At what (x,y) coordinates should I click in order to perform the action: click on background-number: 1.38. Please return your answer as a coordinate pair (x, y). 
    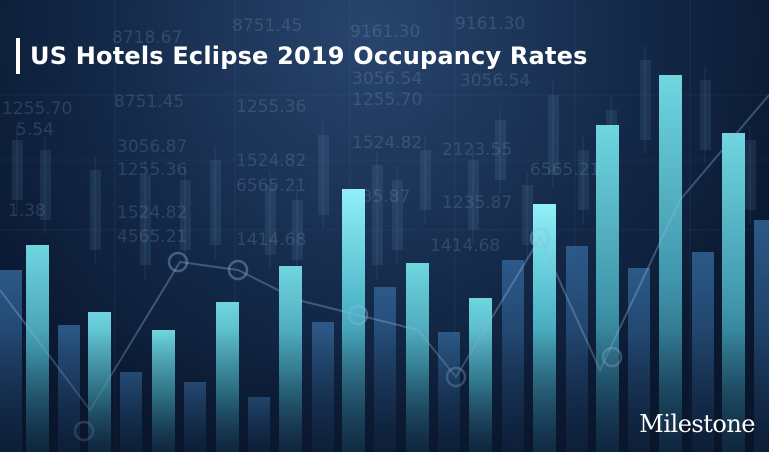
    Looking at the image, I should click on (27, 211).